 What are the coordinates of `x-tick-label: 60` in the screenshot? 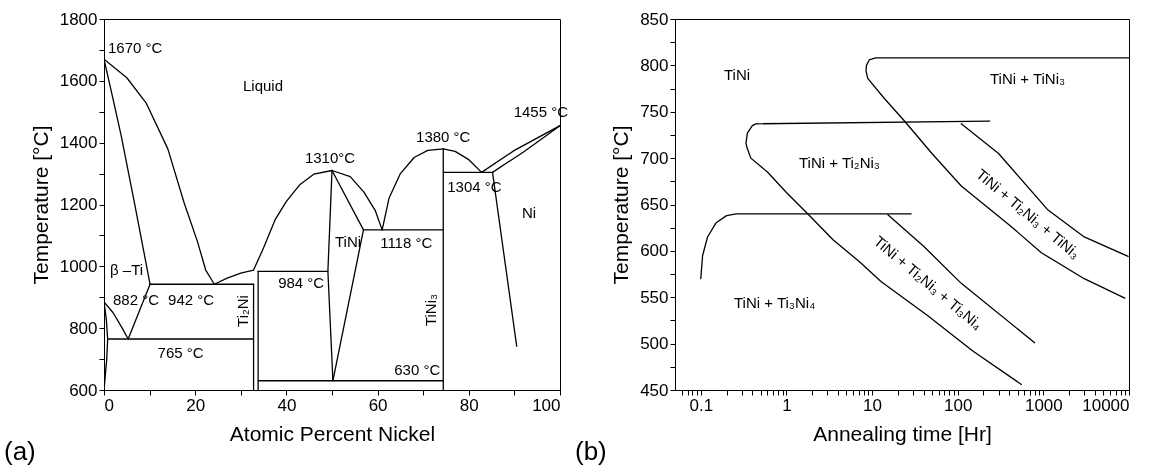 It's located at (378, 405).